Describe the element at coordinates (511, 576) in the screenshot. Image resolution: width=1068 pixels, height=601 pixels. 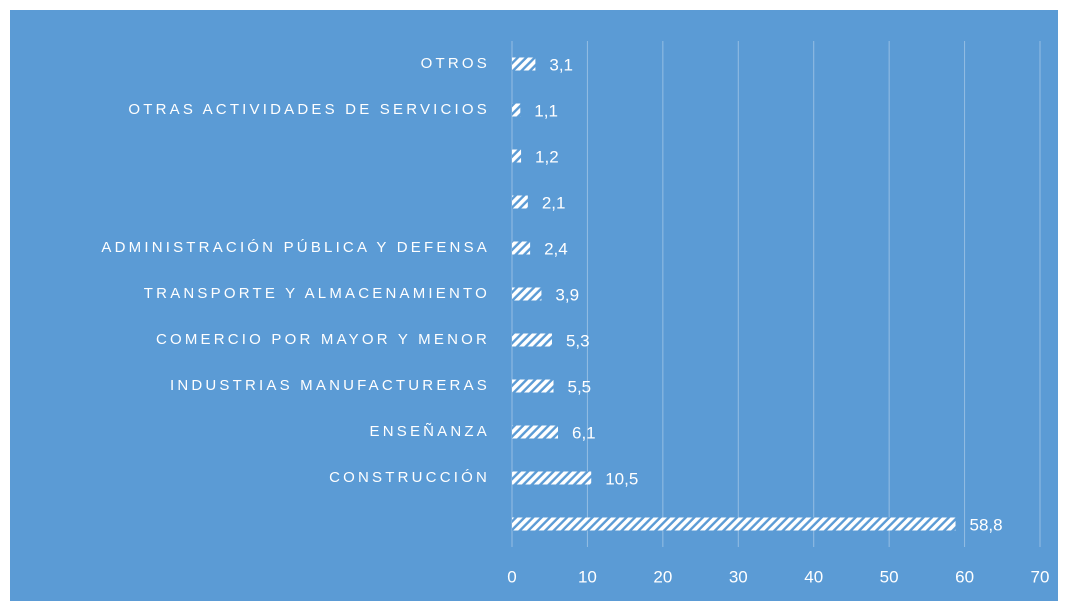
I see `x-tick-label: 0` at that location.